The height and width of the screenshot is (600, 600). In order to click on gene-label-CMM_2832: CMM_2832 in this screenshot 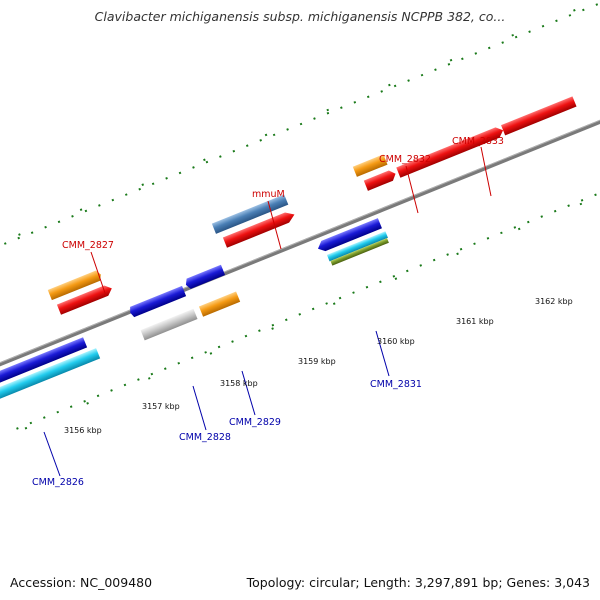, I will do `click(405, 159)`.